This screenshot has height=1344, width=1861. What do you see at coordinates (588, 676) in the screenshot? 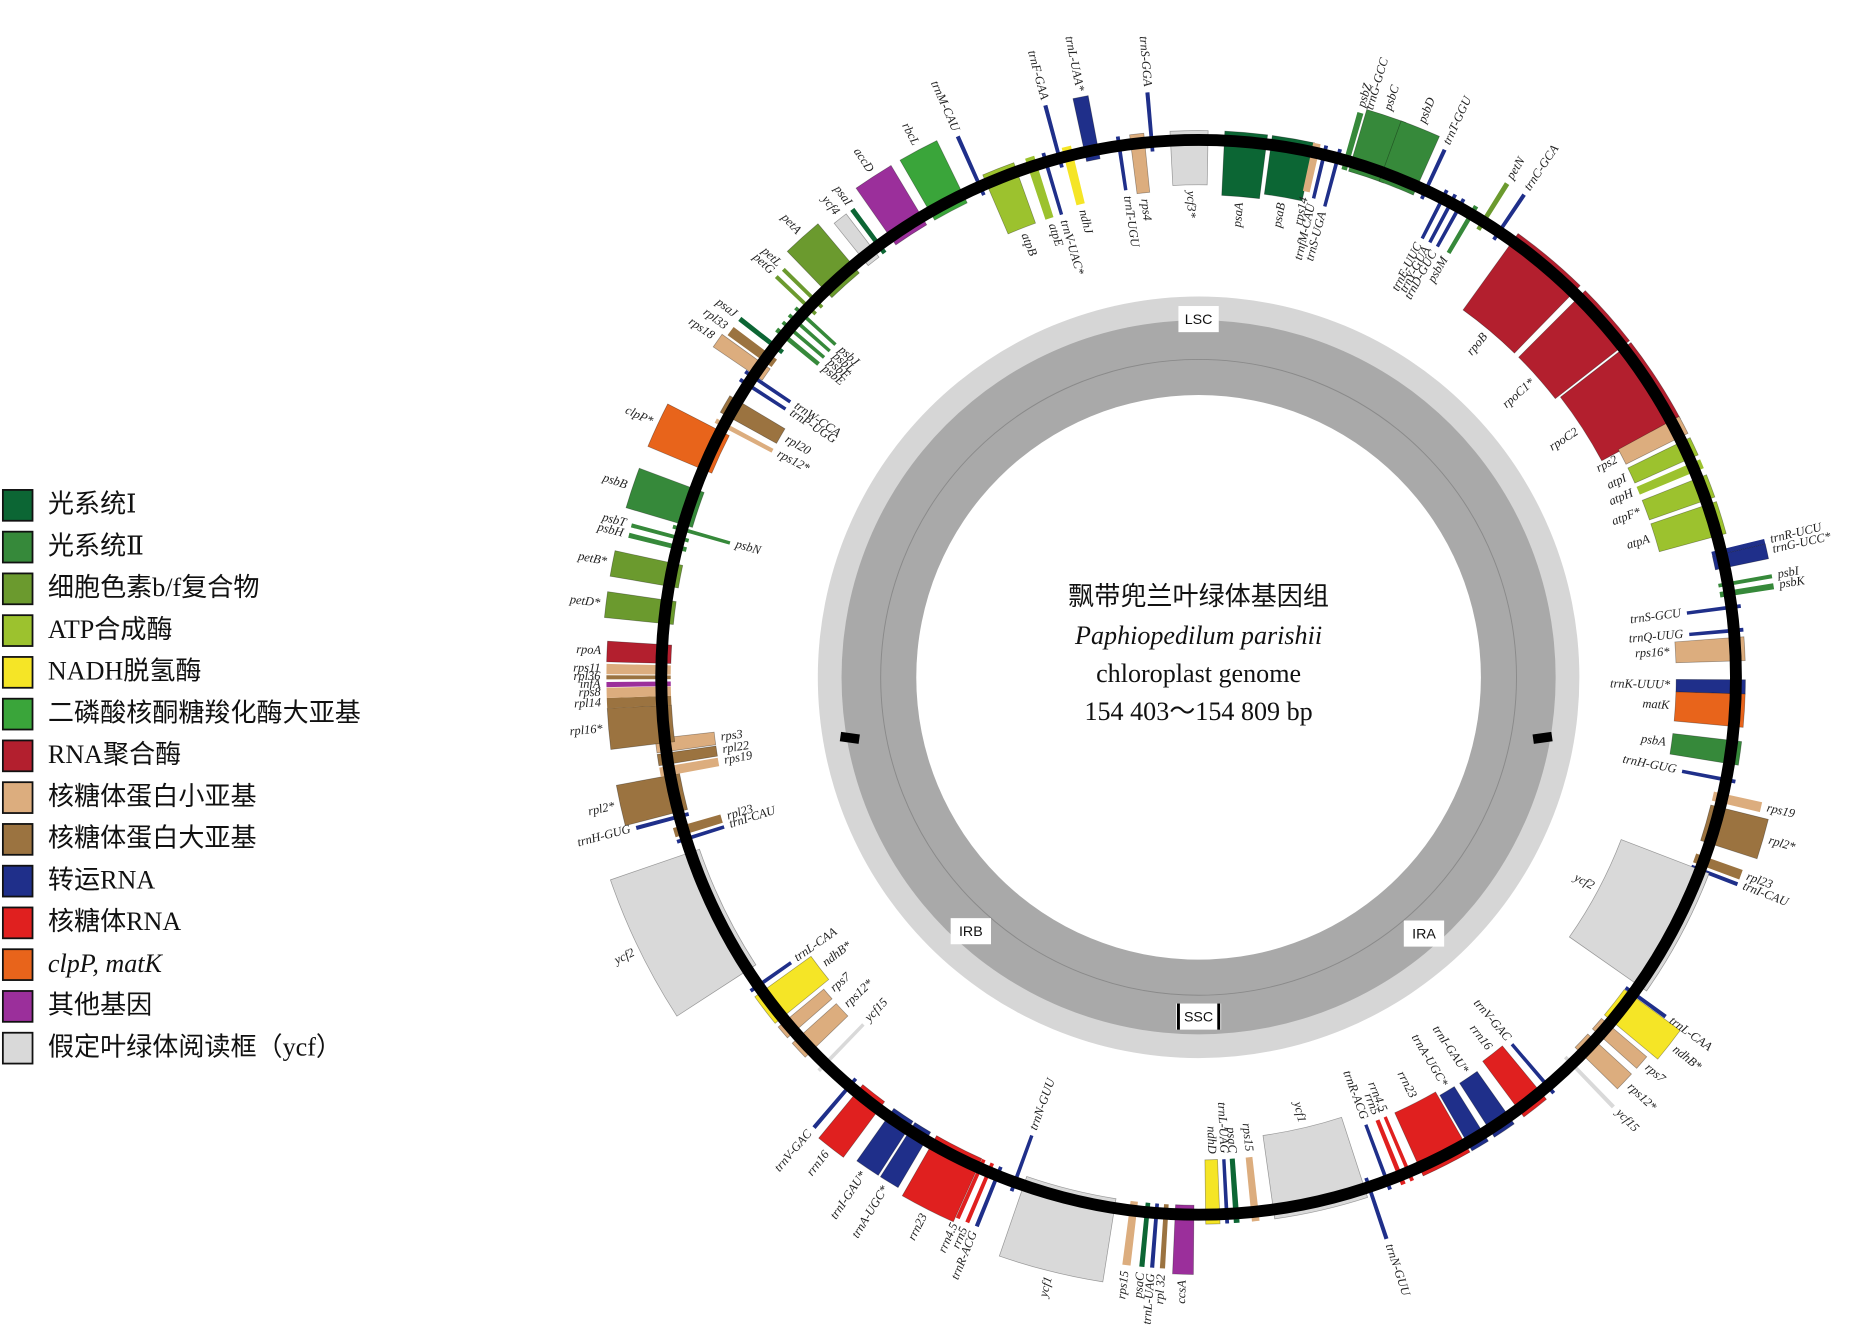
I see `gene-label: rpl36` at bounding box center [588, 676].